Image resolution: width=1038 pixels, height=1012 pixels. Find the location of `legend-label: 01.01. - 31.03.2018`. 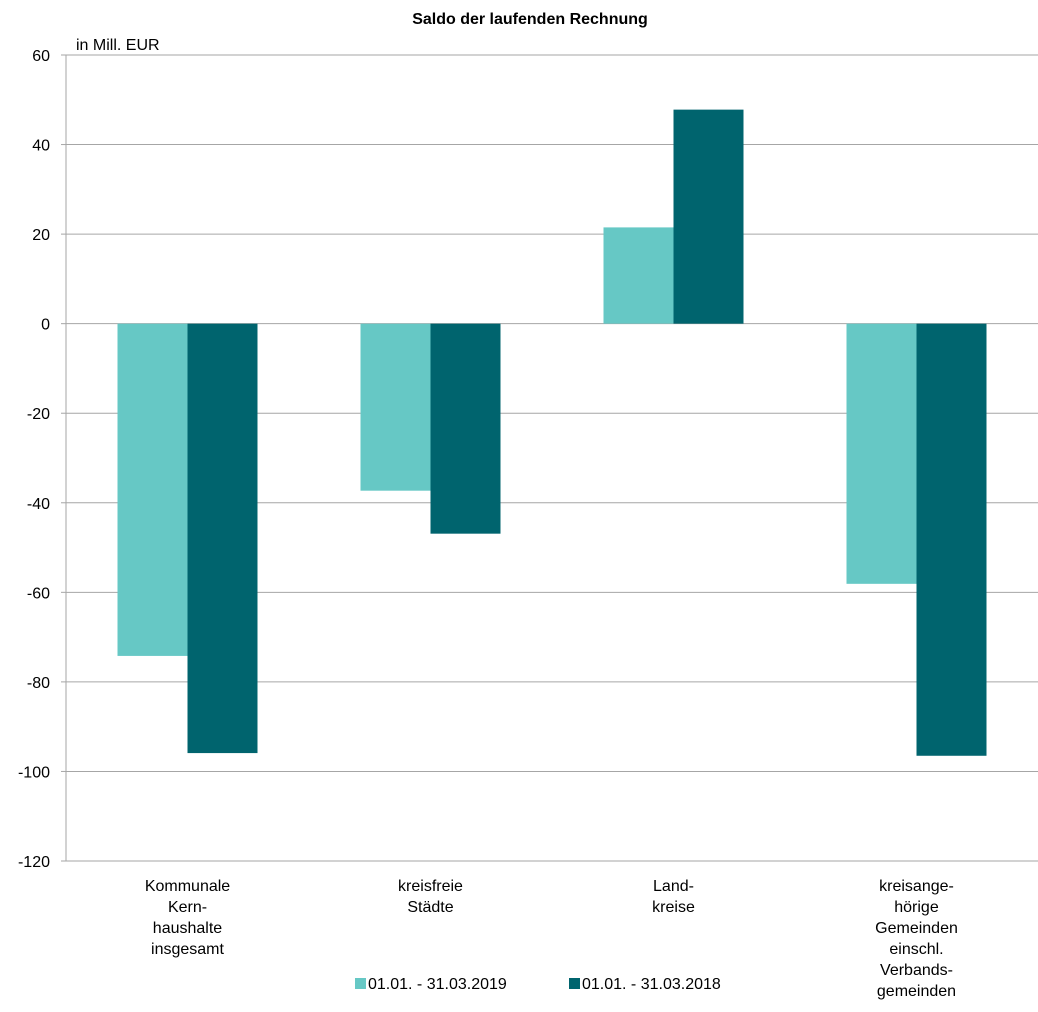

legend-label: 01.01. - 31.03.2018 is located at coordinates (651, 984).